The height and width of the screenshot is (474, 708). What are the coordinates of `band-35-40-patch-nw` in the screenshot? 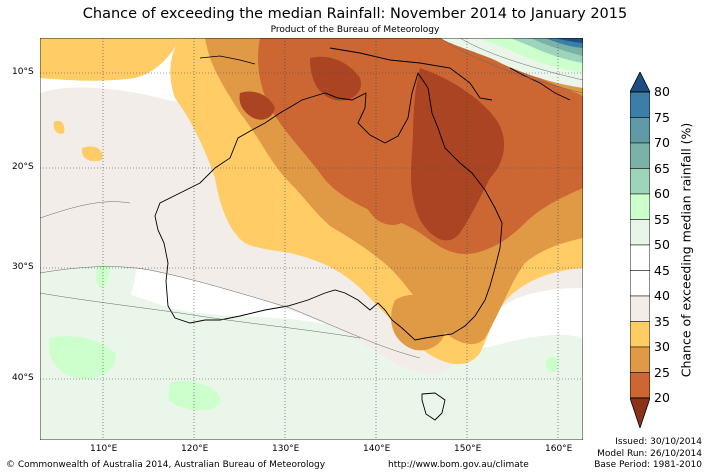 It's located at (59, 127).